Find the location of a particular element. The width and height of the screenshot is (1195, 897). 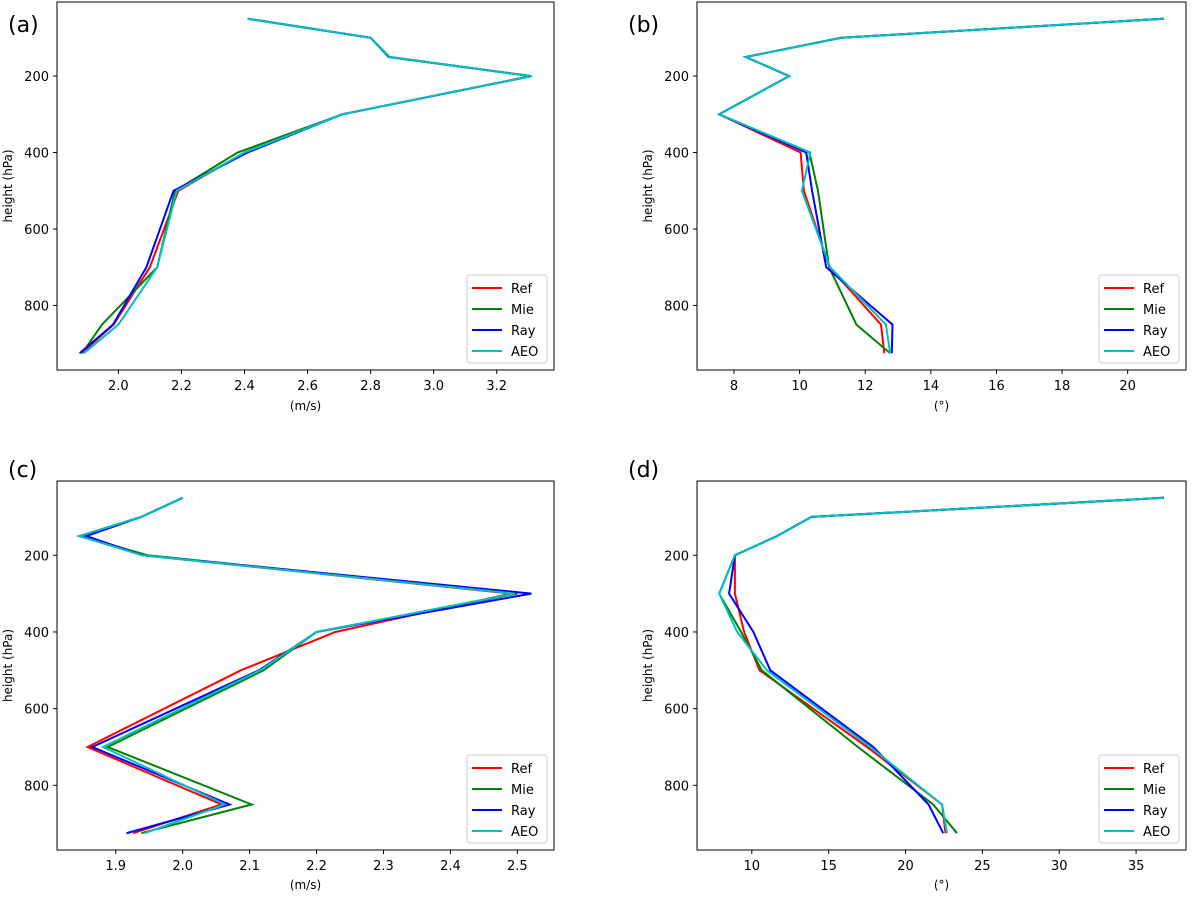

x-tick-label: 3.2 is located at coordinates (496, 386).